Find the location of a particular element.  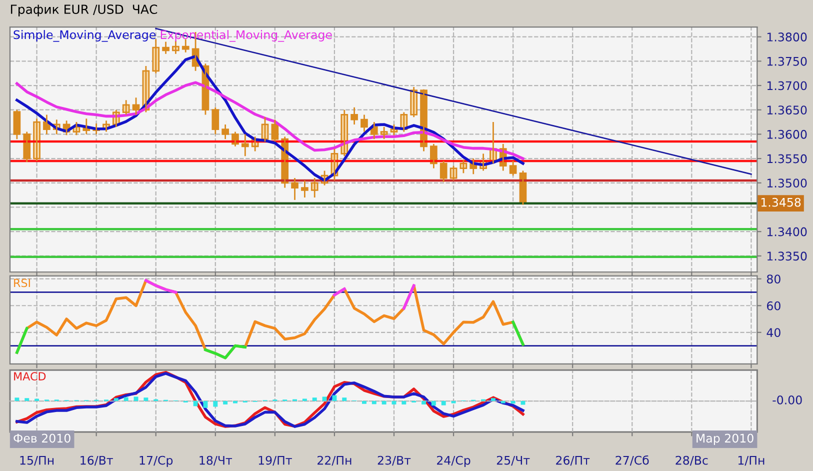

y-tick-label: 1.3350 is located at coordinates (787, 256).